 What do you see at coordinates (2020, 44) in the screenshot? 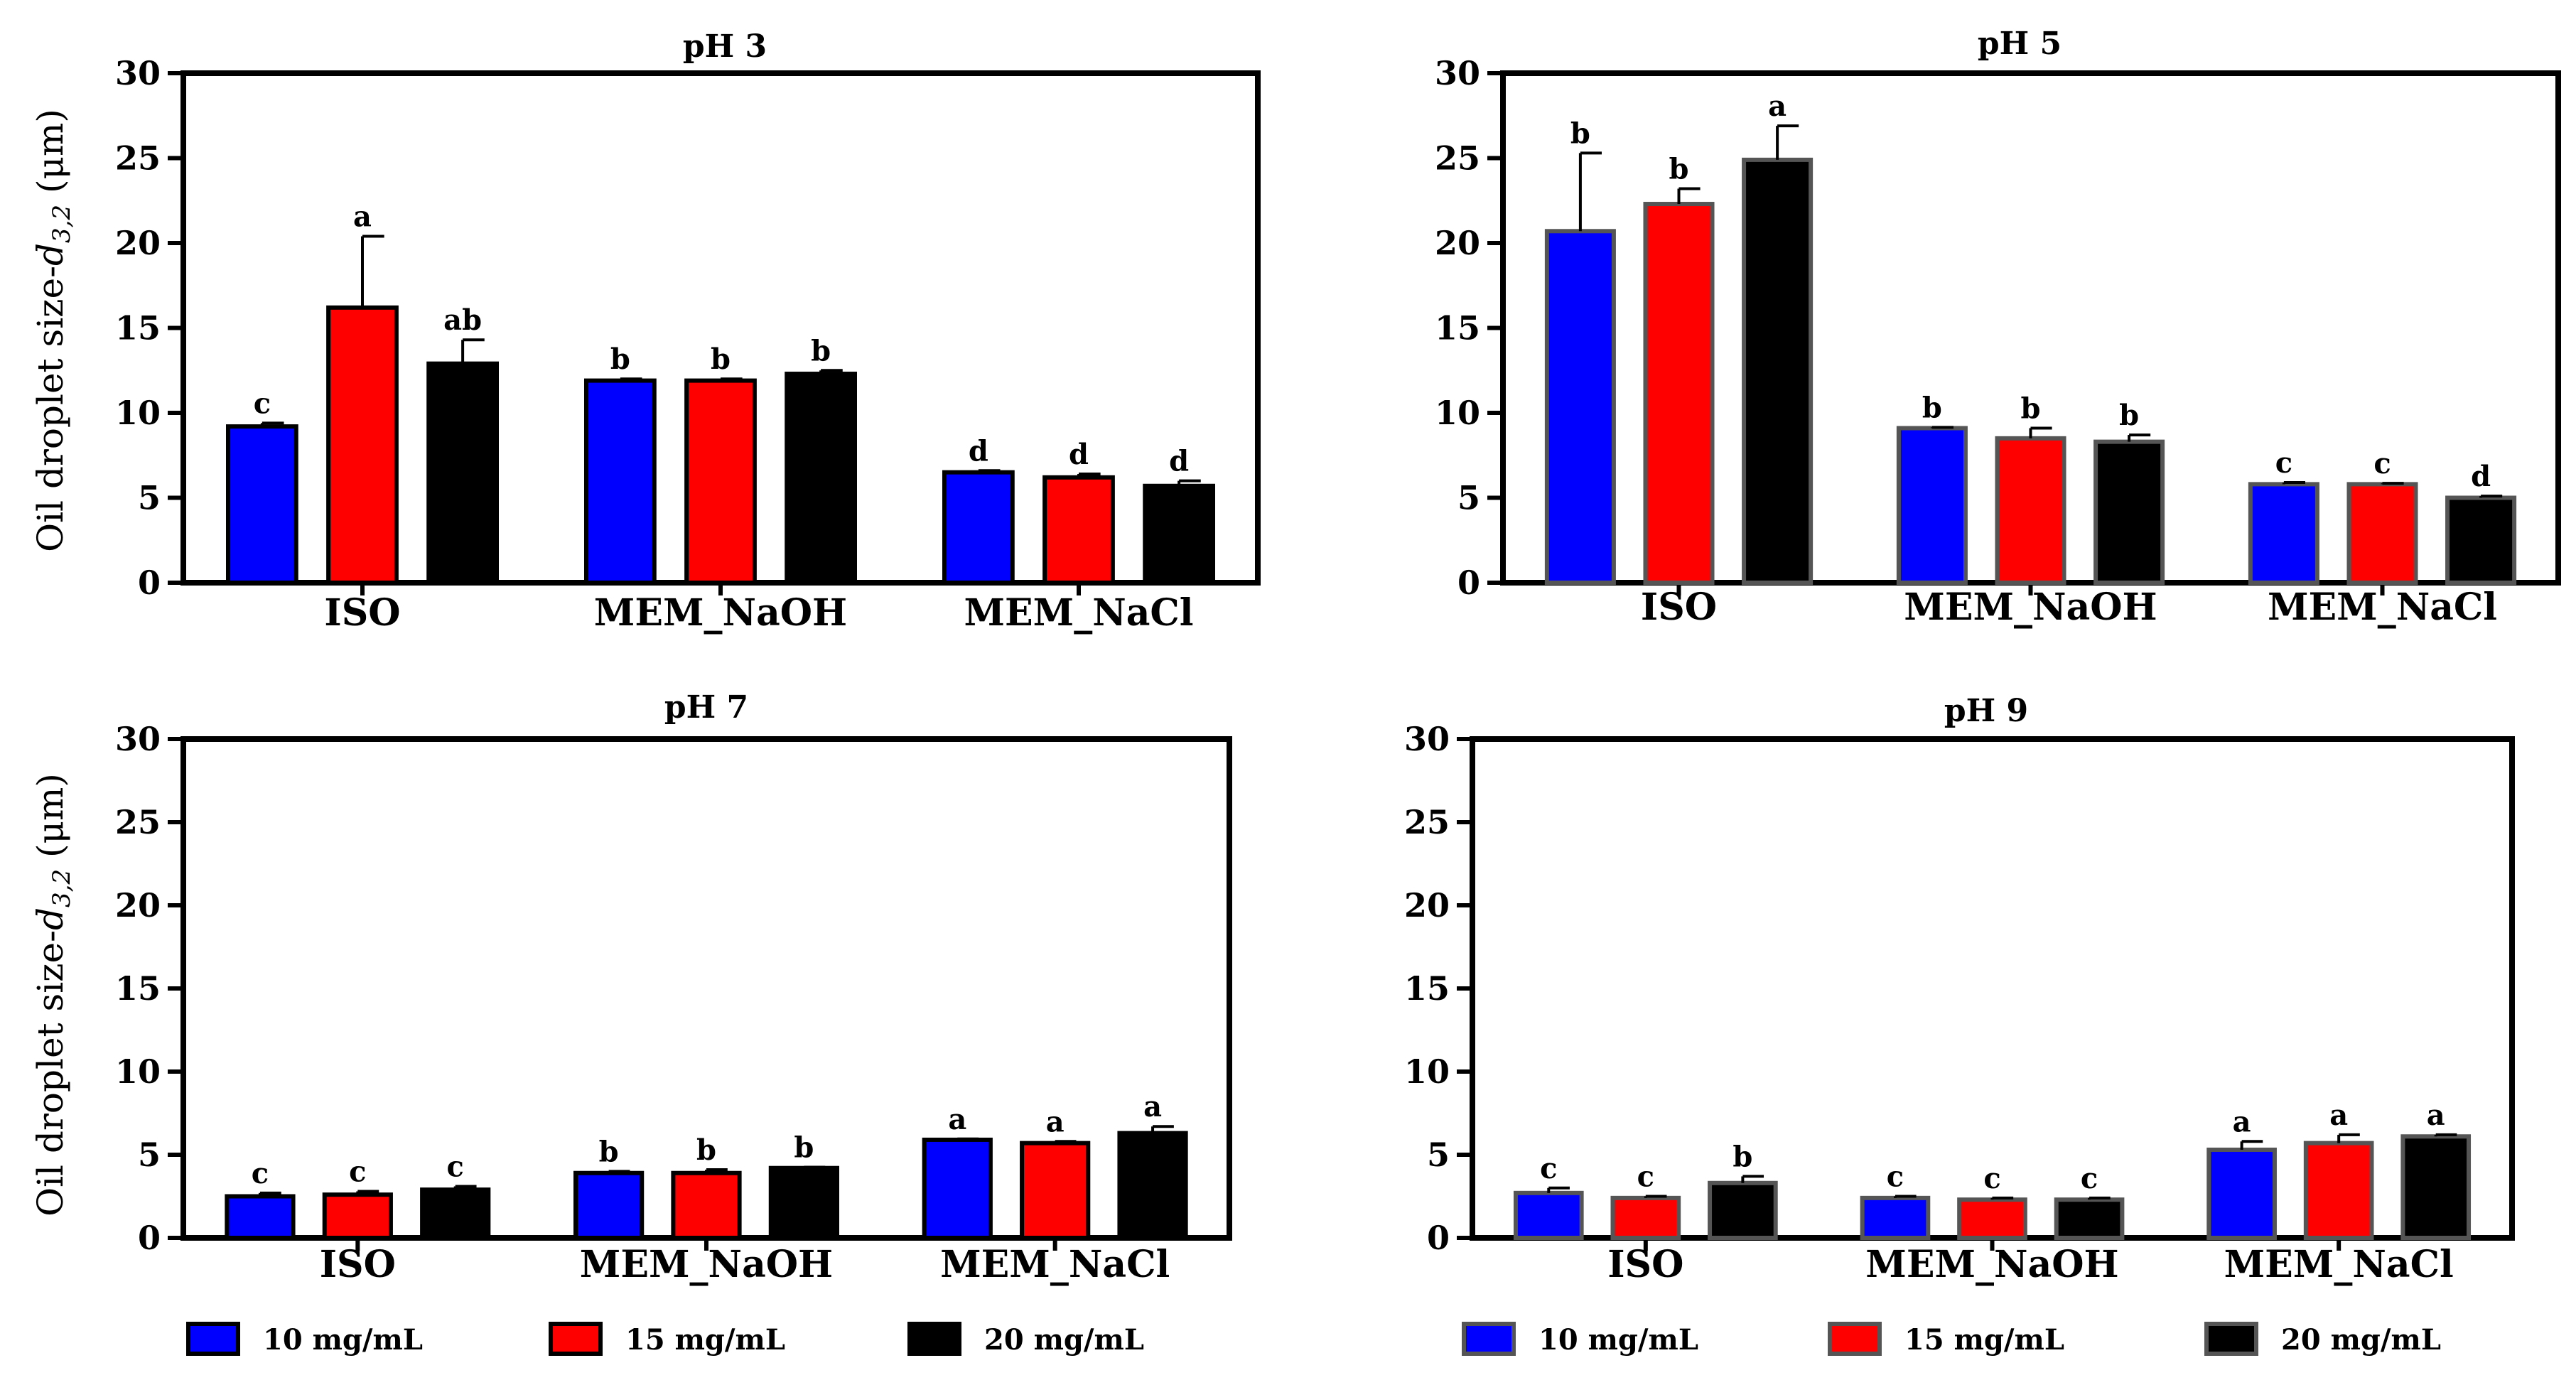
I see `panel-title: pH 5` at bounding box center [2020, 44].